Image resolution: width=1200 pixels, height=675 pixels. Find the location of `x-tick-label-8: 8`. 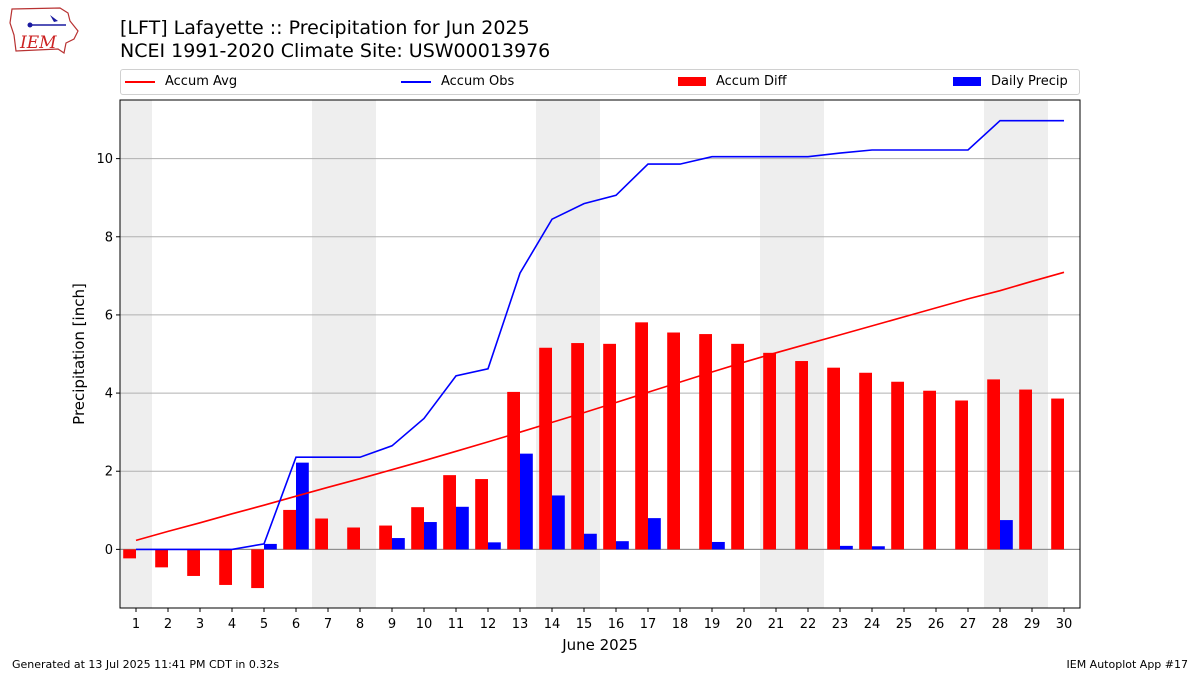

x-tick-label-8: 8 is located at coordinates (360, 624).